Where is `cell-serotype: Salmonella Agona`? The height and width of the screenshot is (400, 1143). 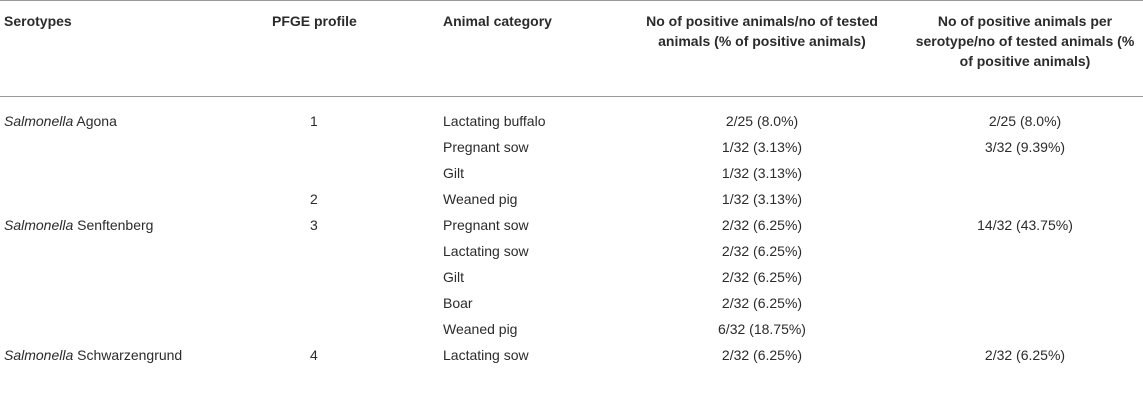 cell-serotype: Salmonella Agona is located at coordinates (125, 116).